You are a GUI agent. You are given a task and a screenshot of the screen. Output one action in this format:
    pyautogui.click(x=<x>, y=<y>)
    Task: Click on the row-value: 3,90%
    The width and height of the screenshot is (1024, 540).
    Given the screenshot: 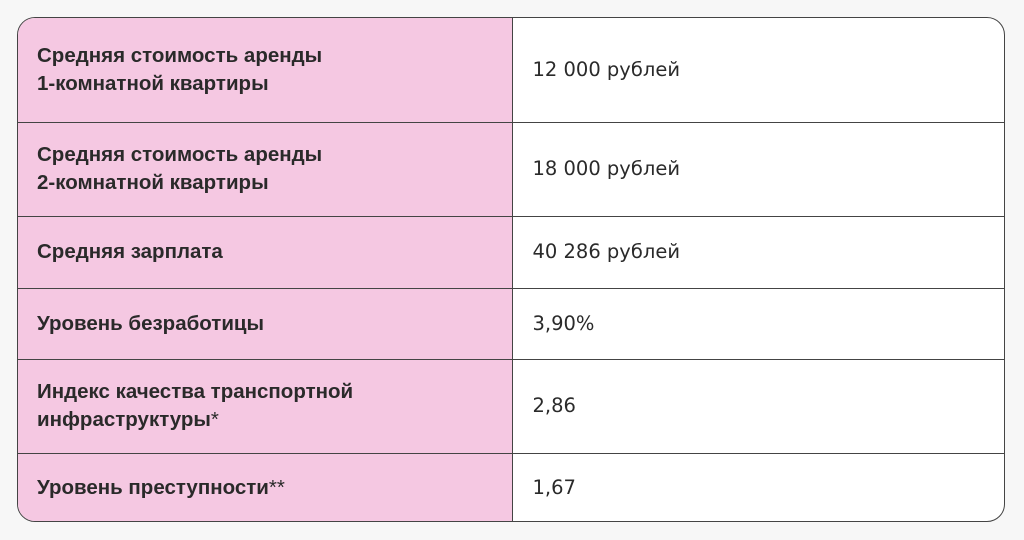 What is the action you would take?
    pyautogui.click(x=563, y=323)
    